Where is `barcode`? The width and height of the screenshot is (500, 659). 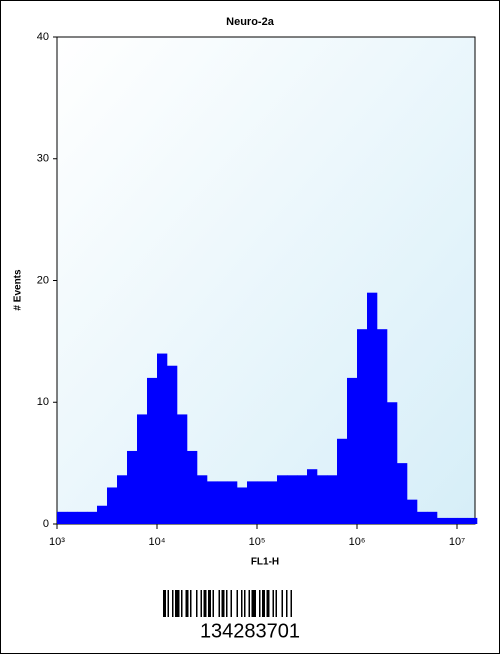 barcode is located at coordinates (227, 603).